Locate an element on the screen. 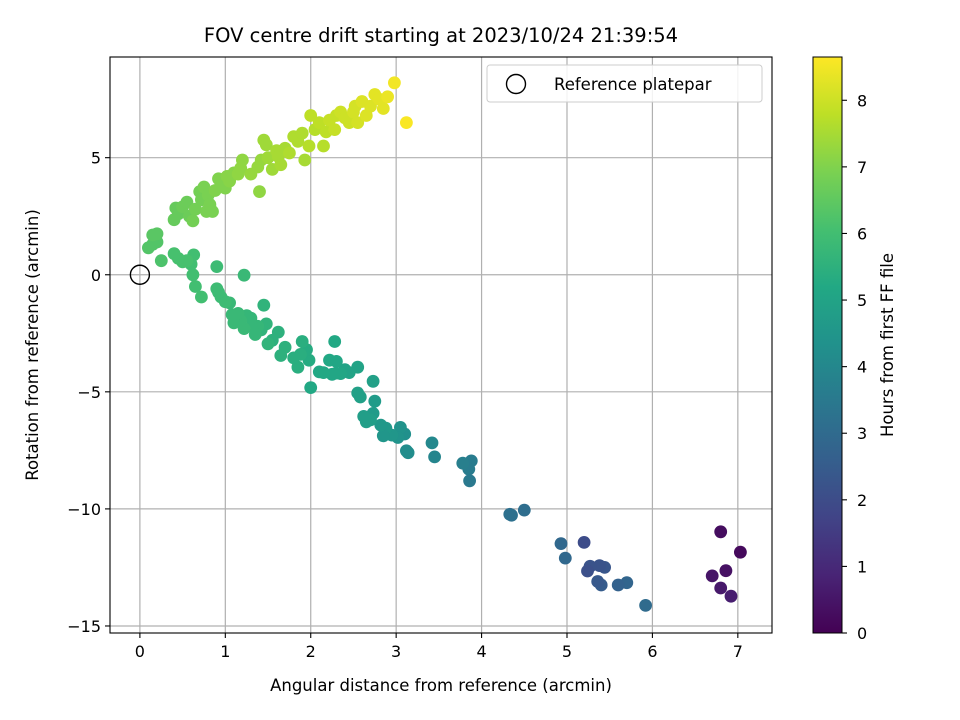  colorbar-tick-label: 3 is located at coordinates (862, 433).